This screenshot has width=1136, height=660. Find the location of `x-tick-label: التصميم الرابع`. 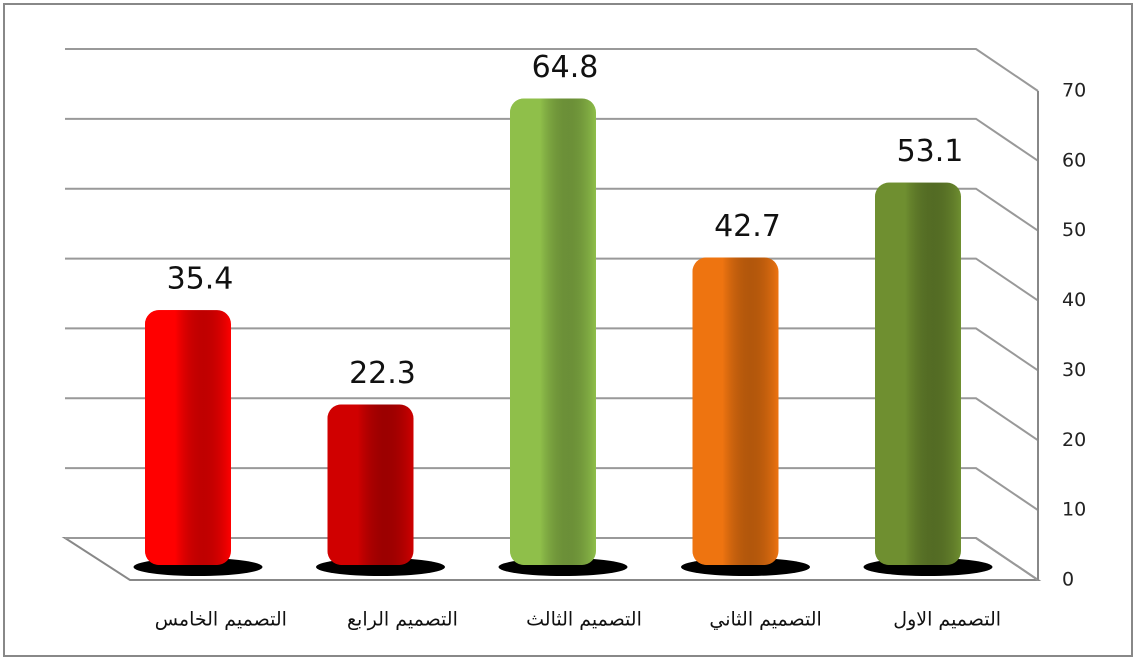

x-tick-label: التصميم الرابع is located at coordinates (402, 620).